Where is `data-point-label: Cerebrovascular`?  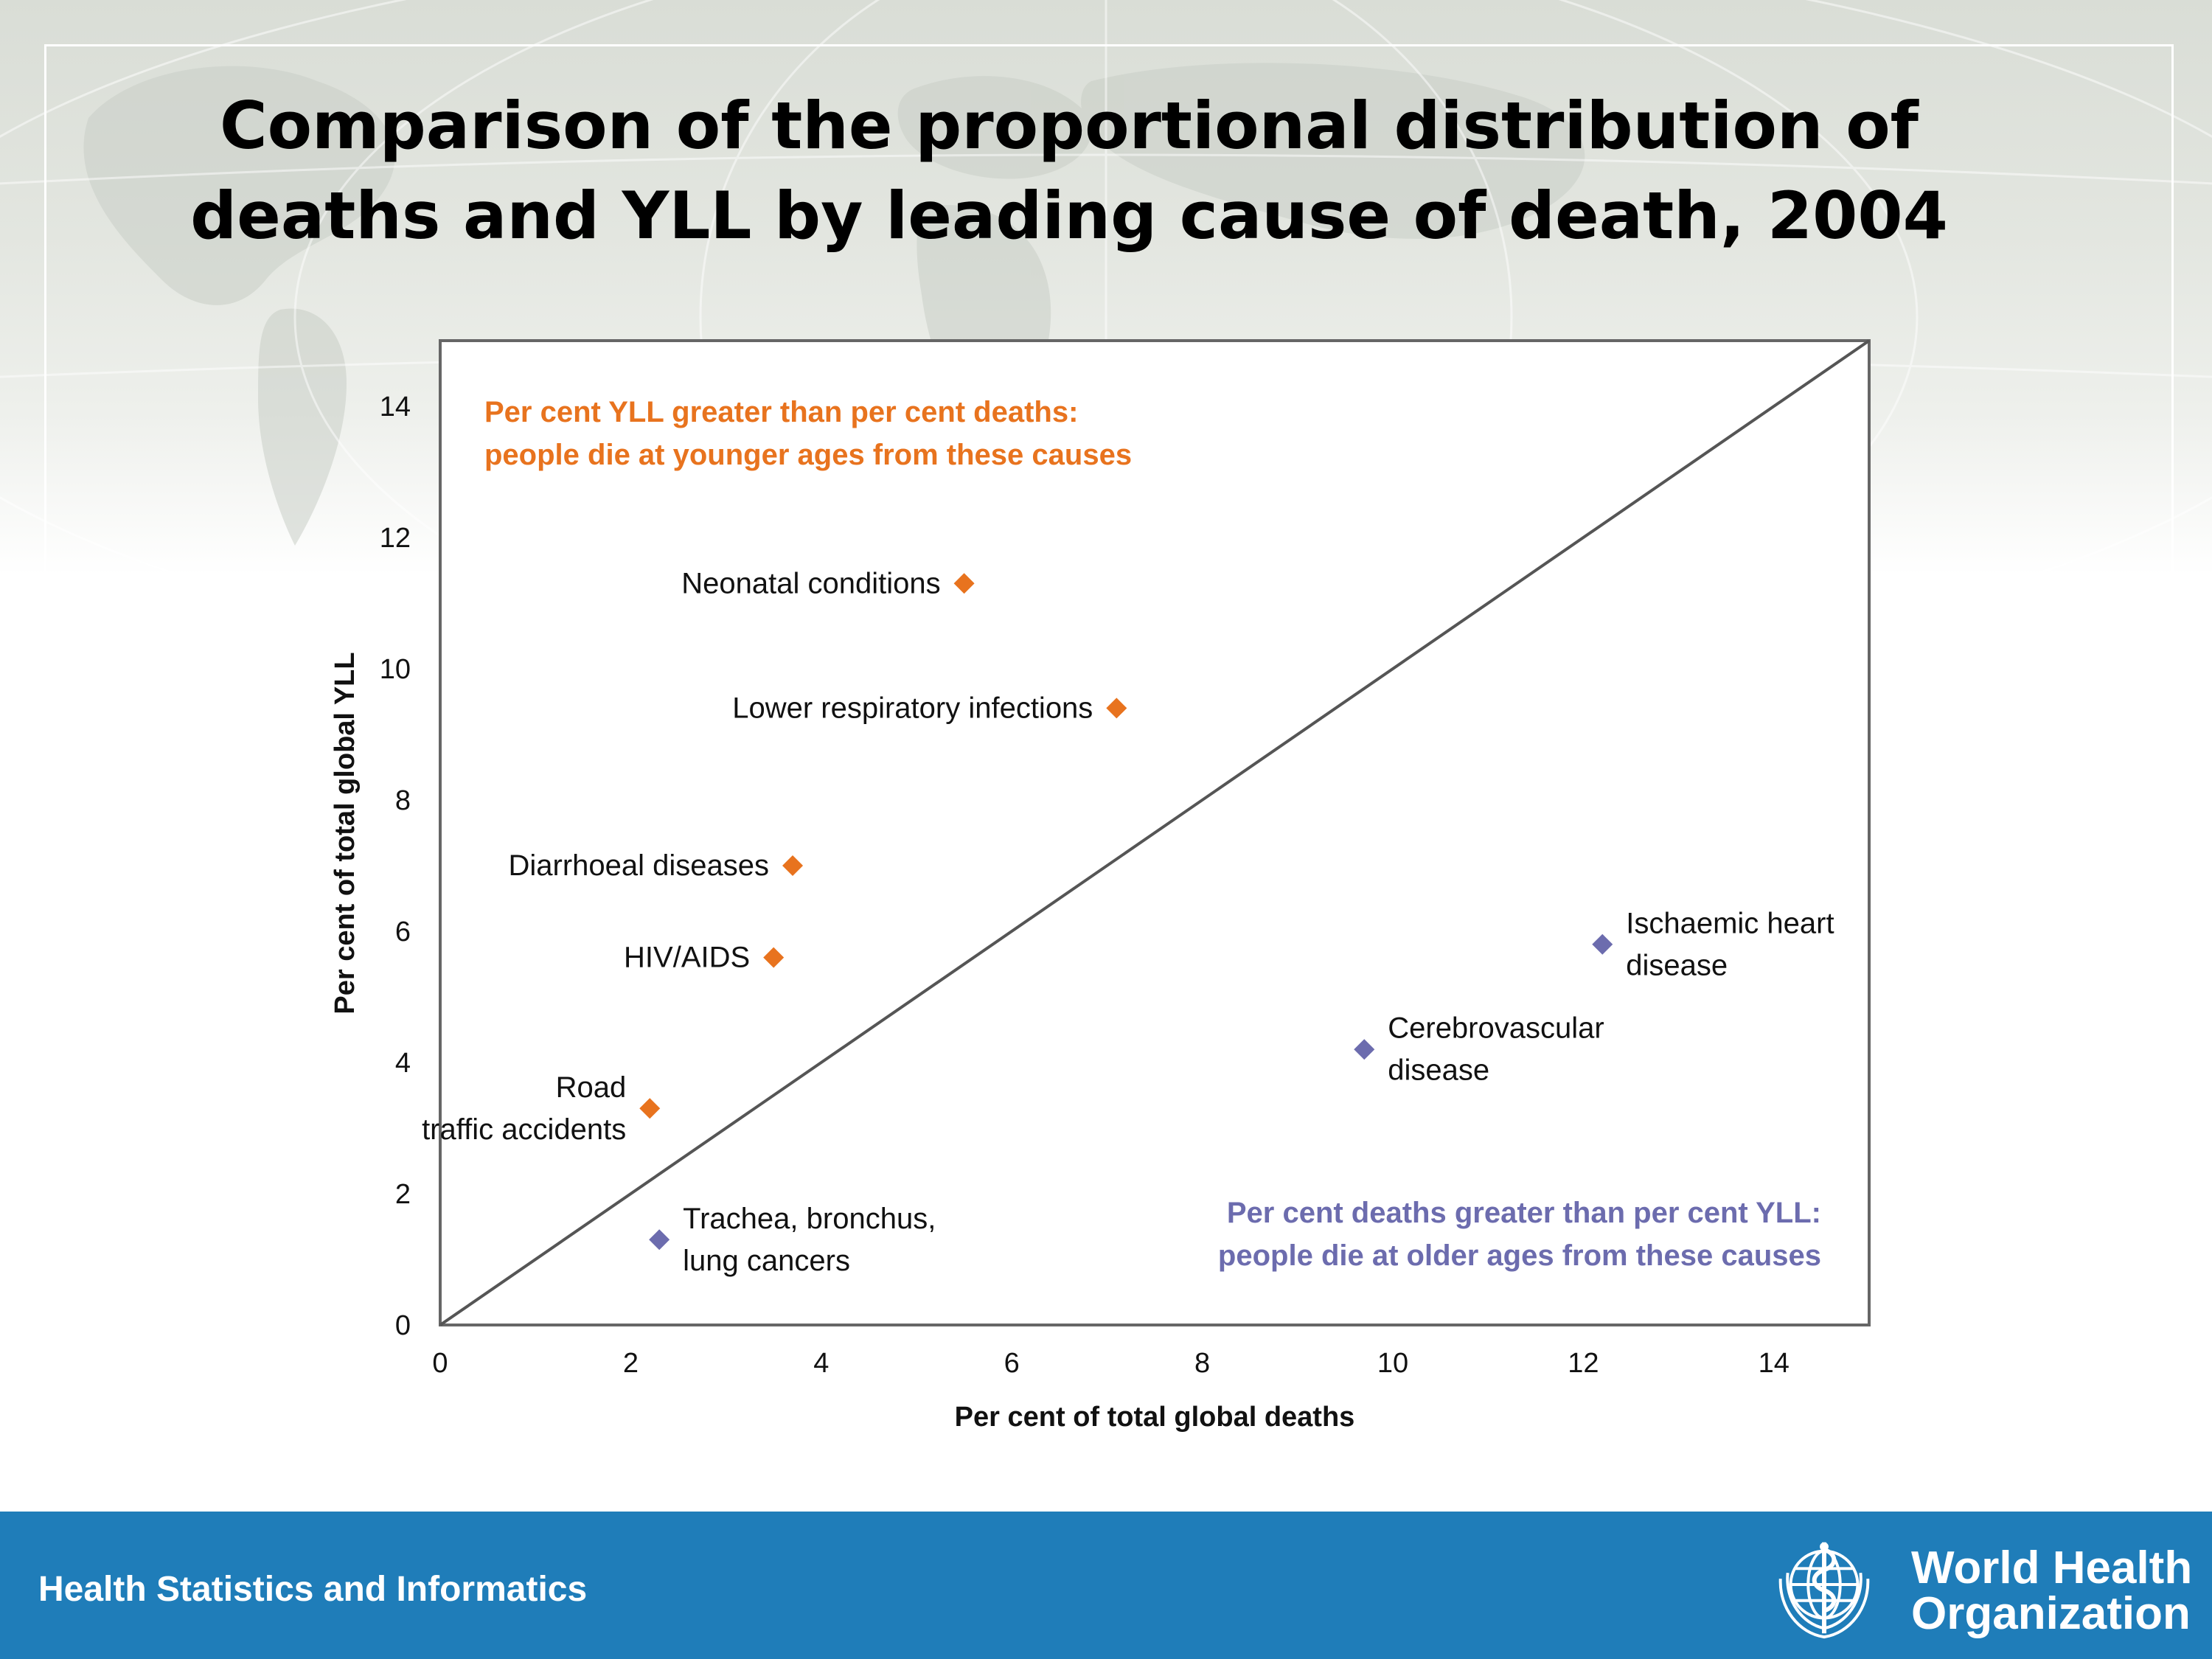
data-point-label: Cerebrovascular is located at coordinates (1496, 1028).